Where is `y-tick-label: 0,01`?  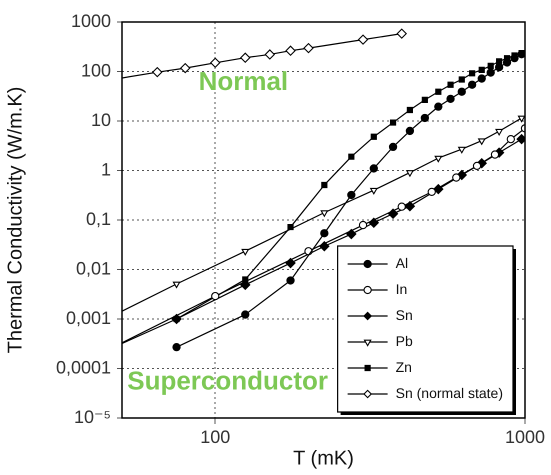
y-tick-label: 0,01 is located at coordinates (93, 268).